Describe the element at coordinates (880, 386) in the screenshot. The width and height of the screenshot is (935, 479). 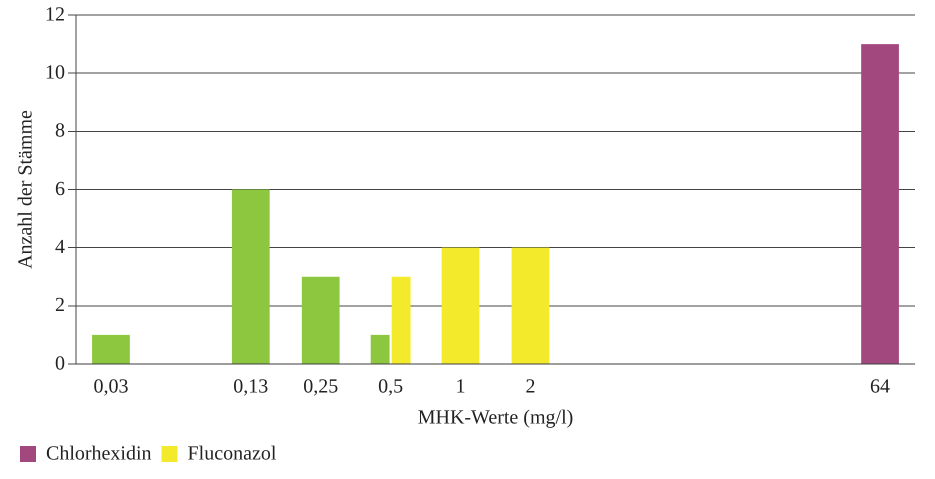
I see `x-tick-label: 64` at that location.